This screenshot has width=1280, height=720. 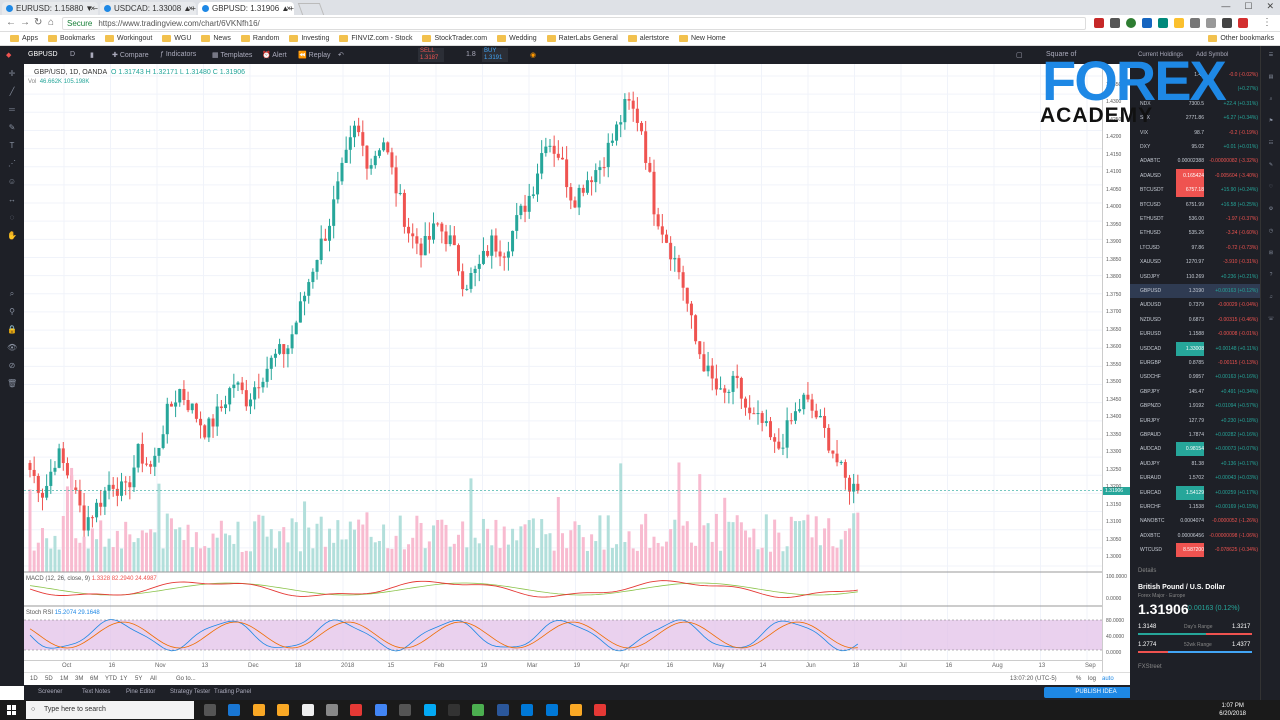 I want to click on sidebar-tool-icon: ◷, so click(x=1271, y=231).